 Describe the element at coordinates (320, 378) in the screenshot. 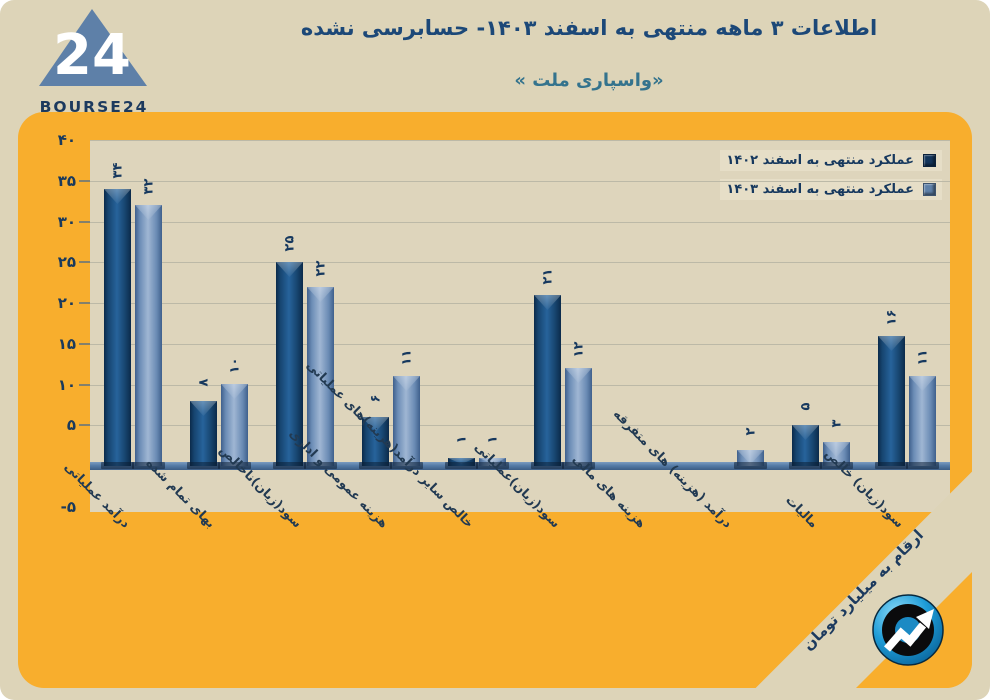

I see `bar-series2-cat3` at that location.